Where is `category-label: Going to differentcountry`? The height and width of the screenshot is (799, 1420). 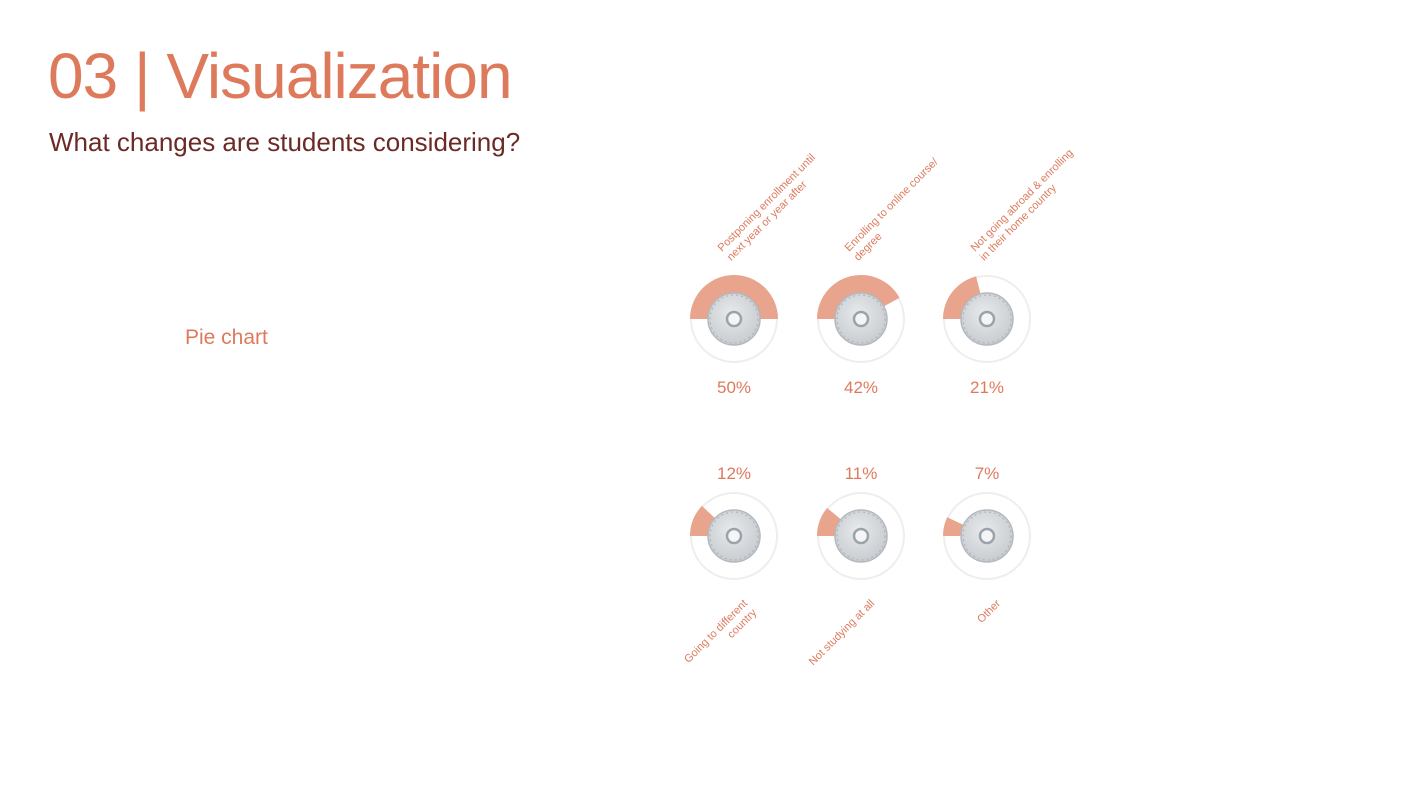 category-label: Going to differentcountry is located at coordinates (721, 636).